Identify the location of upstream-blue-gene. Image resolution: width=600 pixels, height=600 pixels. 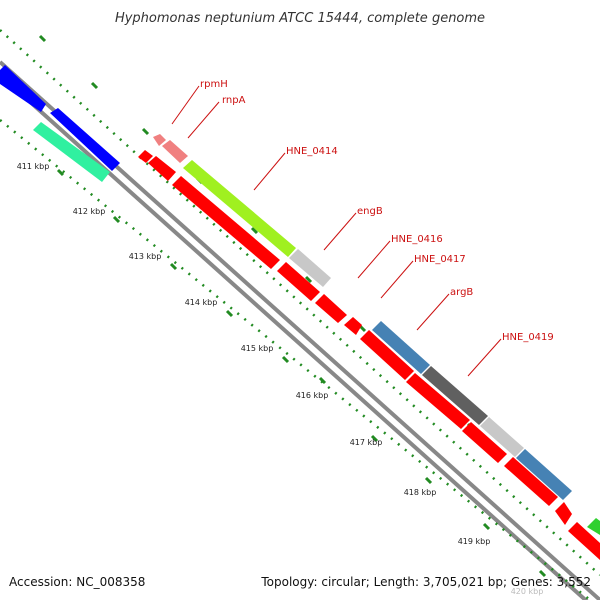
(23, 88).